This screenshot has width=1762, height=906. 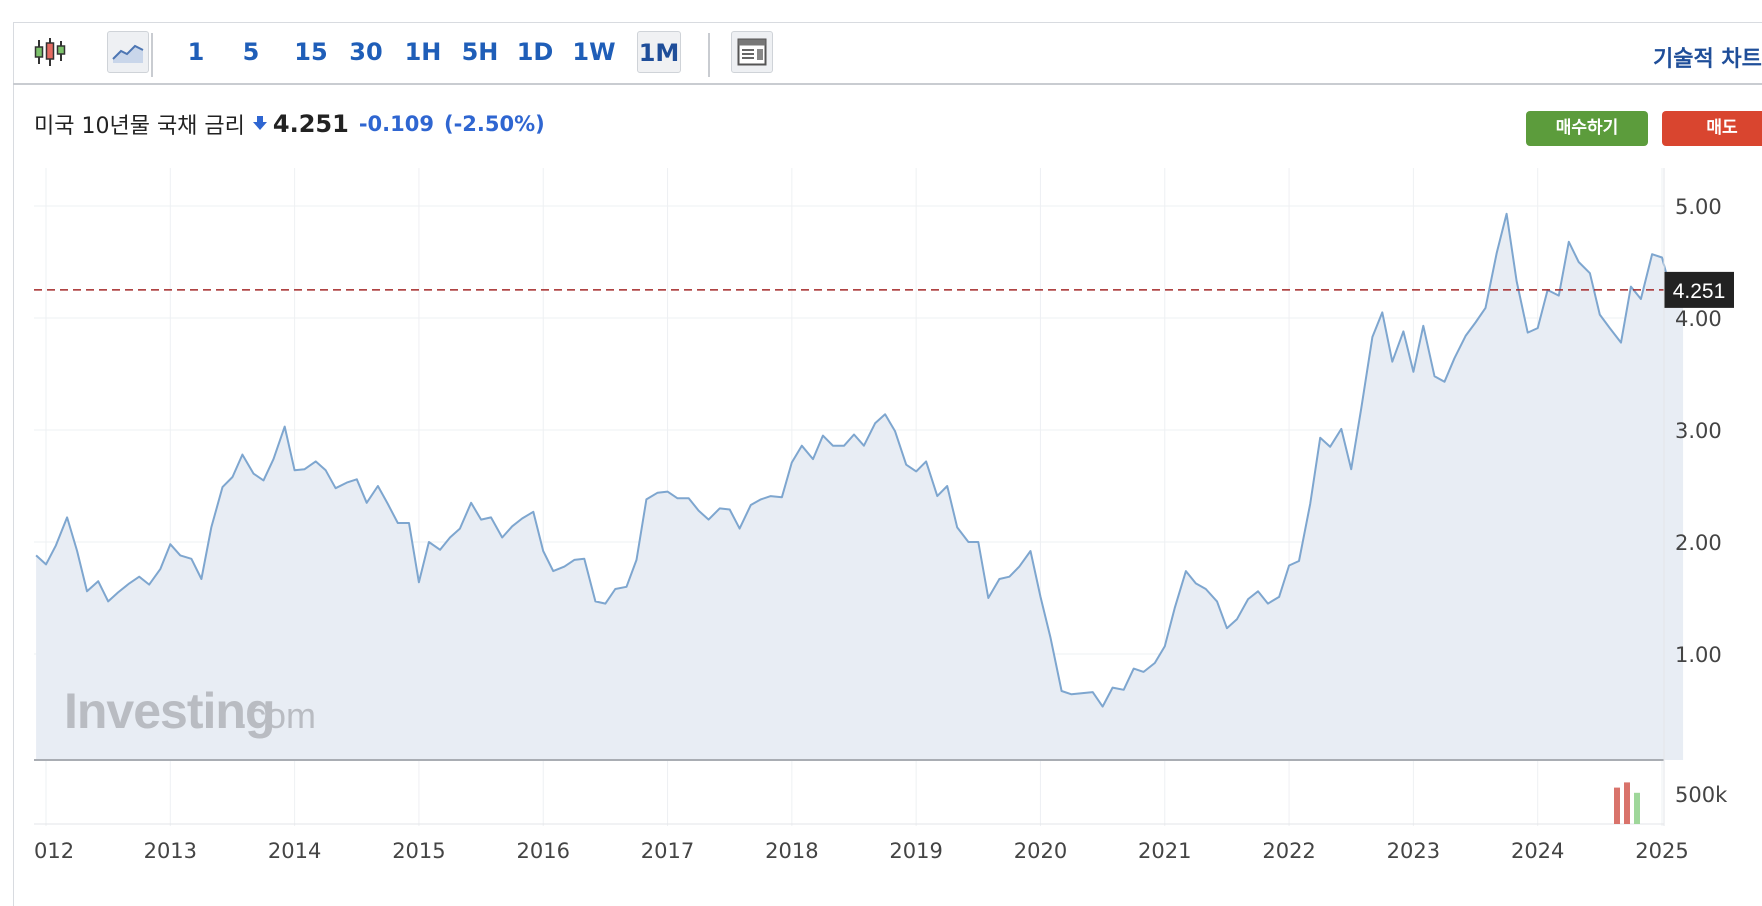 I want to click on sell-button: 매도, so click(x=1712, y=128).